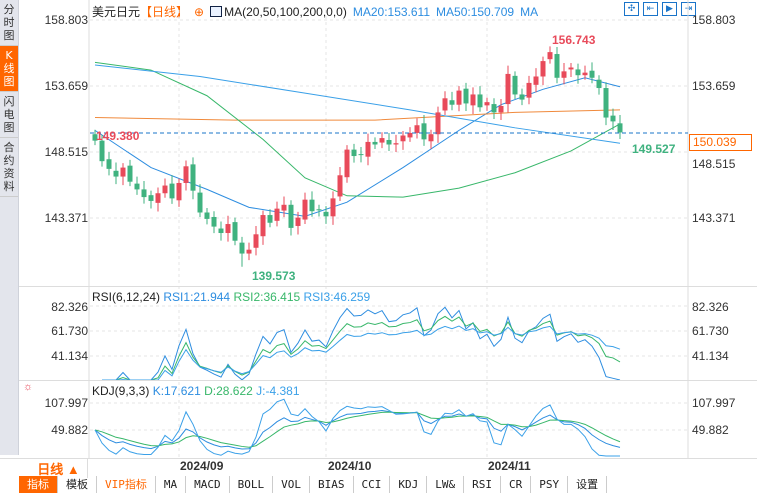  I want to click on tab-cr: CR, so click(516, 484).